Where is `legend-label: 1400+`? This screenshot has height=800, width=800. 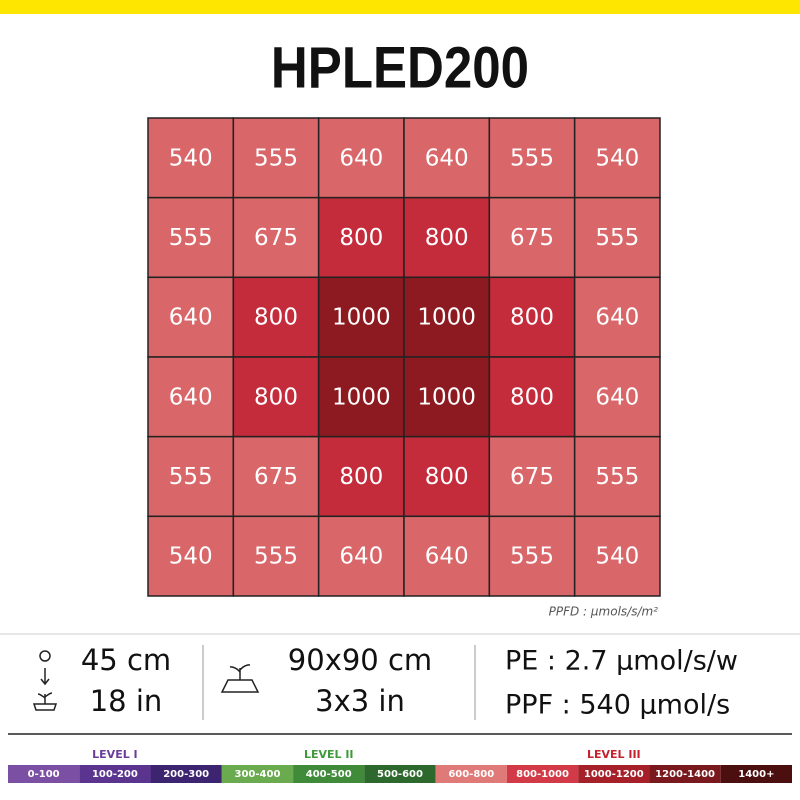
legend-label: 1400+ is located at coordinates (756, 774).